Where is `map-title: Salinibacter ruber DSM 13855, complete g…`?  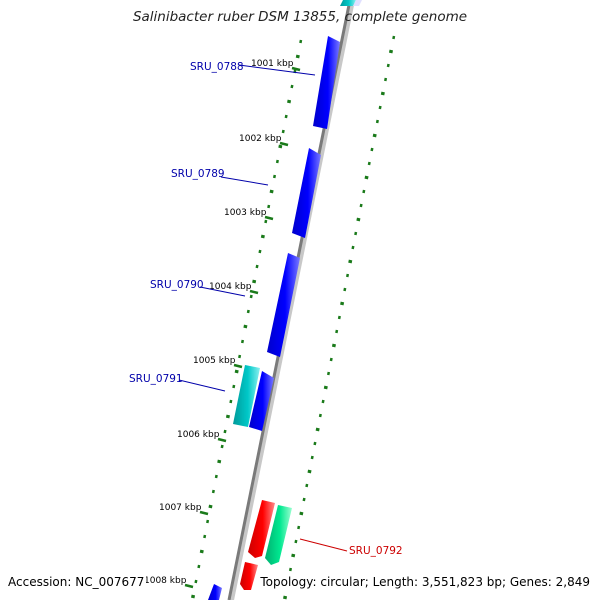 map-title: Salinibacter ruber DSM 13855, complete g… is located at coordinates (300, 17).